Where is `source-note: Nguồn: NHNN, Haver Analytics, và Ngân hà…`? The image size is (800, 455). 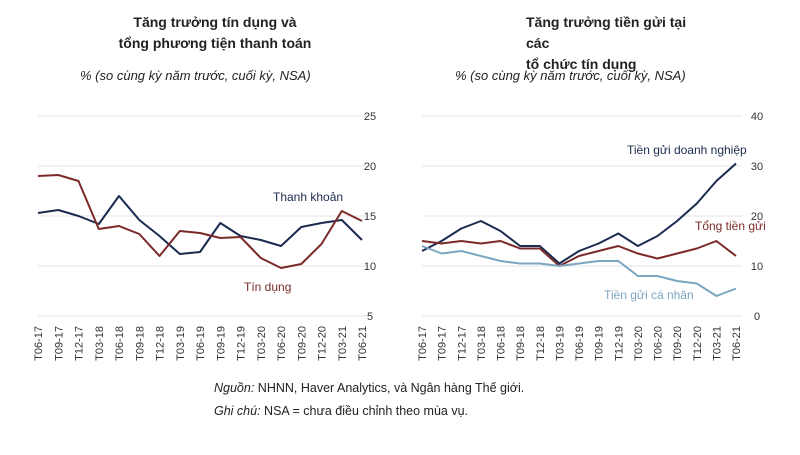 source-note: Nguồn: NHNN, Haver Analytics, và Ngân hà… is located at coordinates (369, 388).